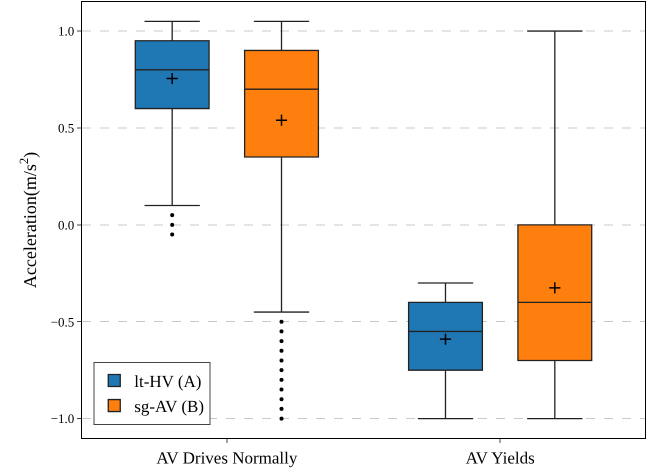  I want to click on x-tick-label: AV Yields, so click(500, 458).